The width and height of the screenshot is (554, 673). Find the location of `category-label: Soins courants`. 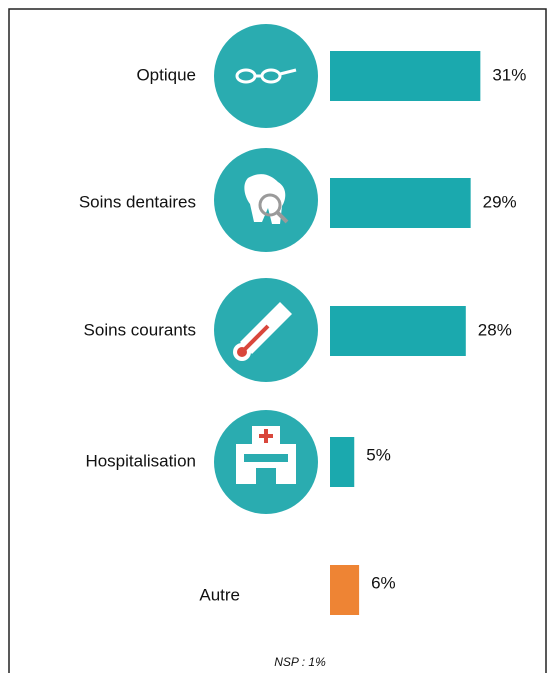

category-label: Soins courants is located at coordinates (140, 329).